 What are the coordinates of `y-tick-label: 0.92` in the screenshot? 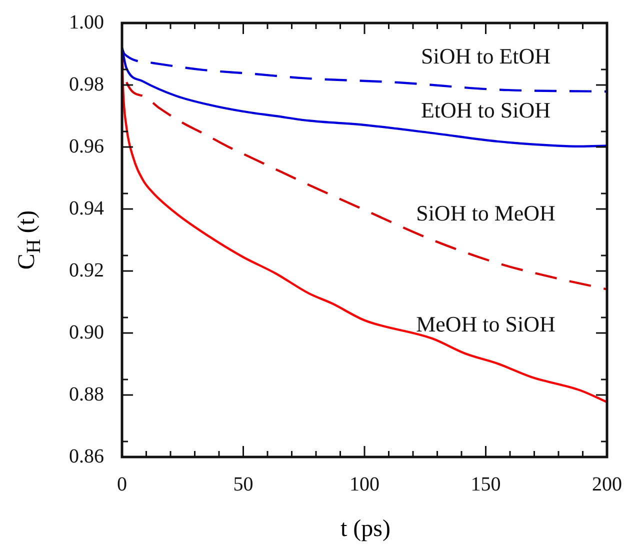 It's located at (86, 270).